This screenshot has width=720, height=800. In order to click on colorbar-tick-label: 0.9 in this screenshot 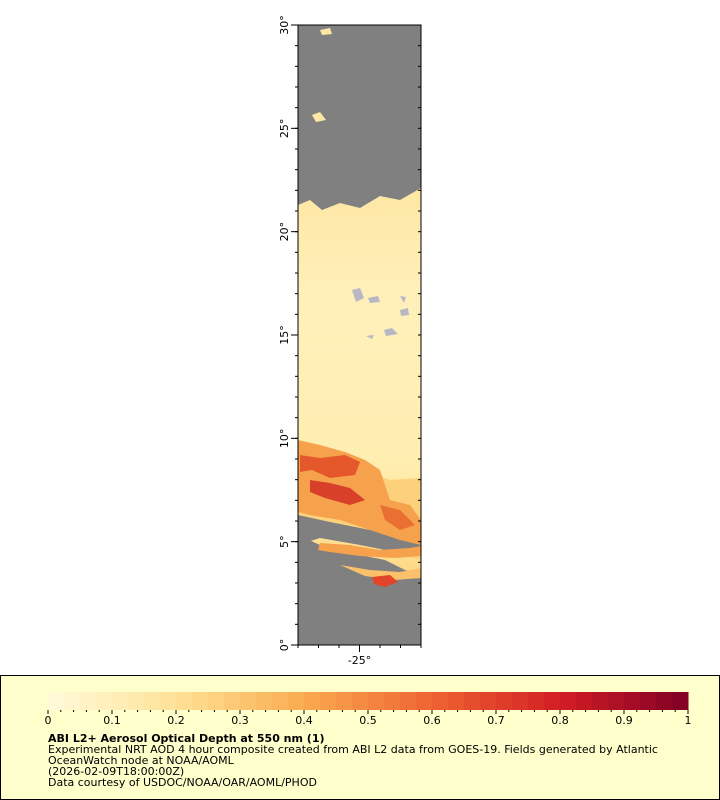, I will do `click(624, 720)`.